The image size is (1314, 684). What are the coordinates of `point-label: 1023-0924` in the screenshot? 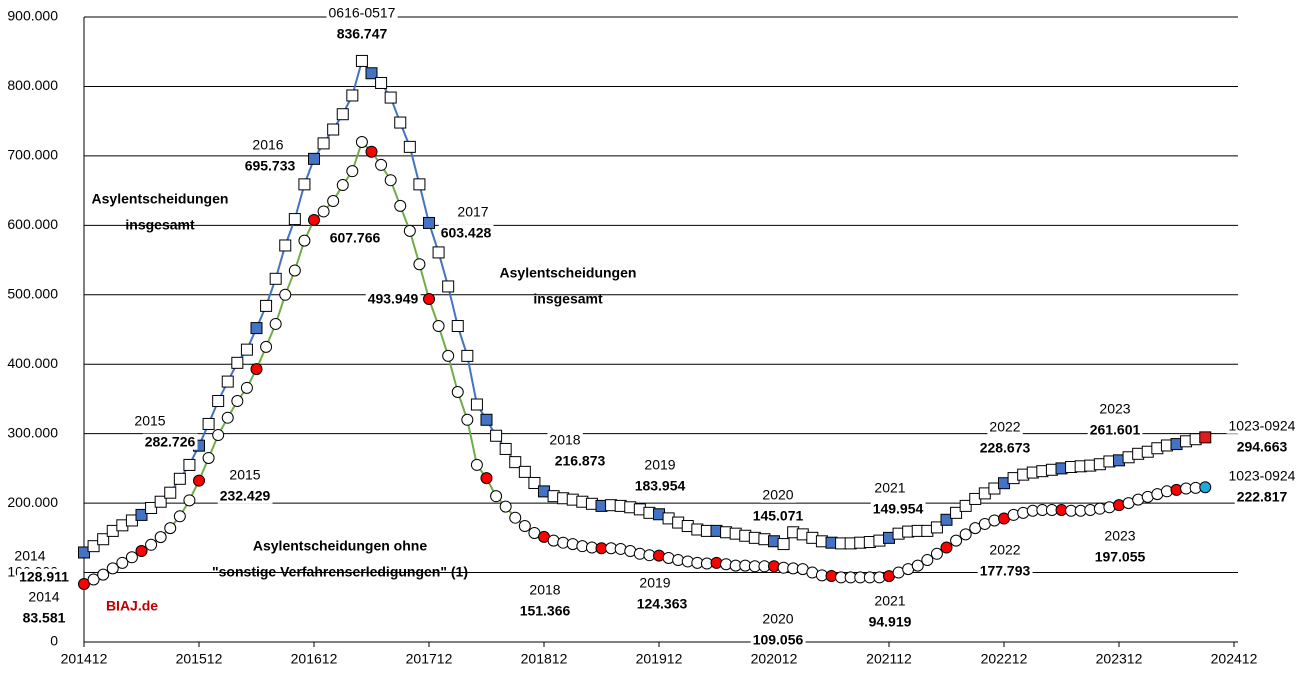 It's located at (1262, 426).